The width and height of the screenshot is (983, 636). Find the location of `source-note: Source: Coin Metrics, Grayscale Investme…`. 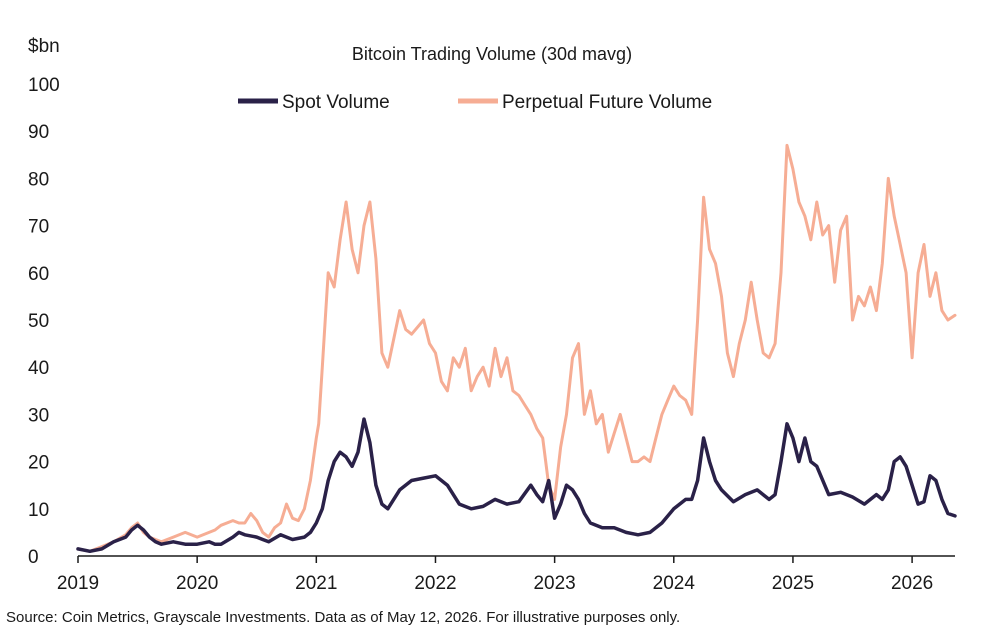

source-note: Source: Coin Metrics, Grayscale Investme… is located at coordinates (343, 617).